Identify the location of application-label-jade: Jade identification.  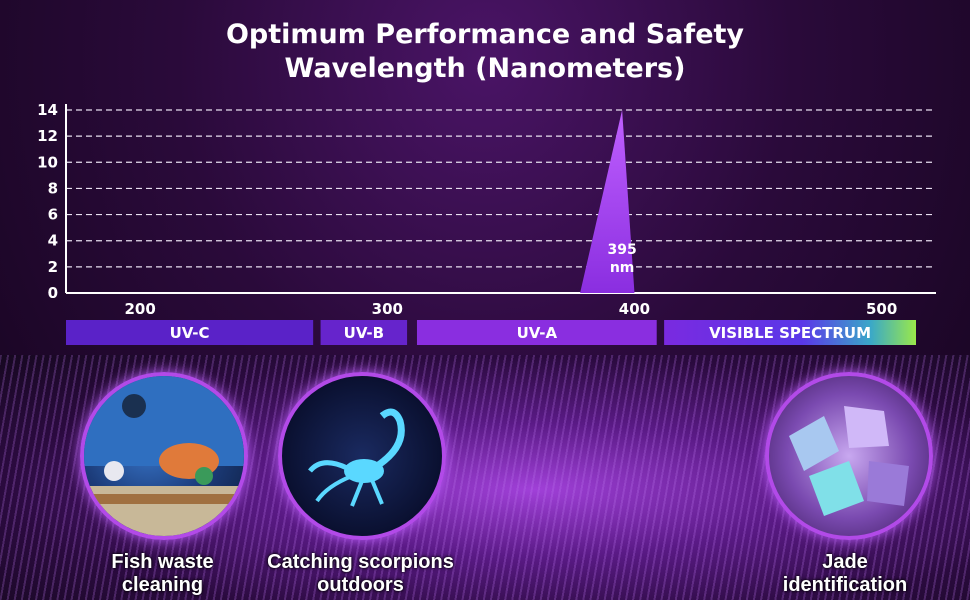
(845, 574).